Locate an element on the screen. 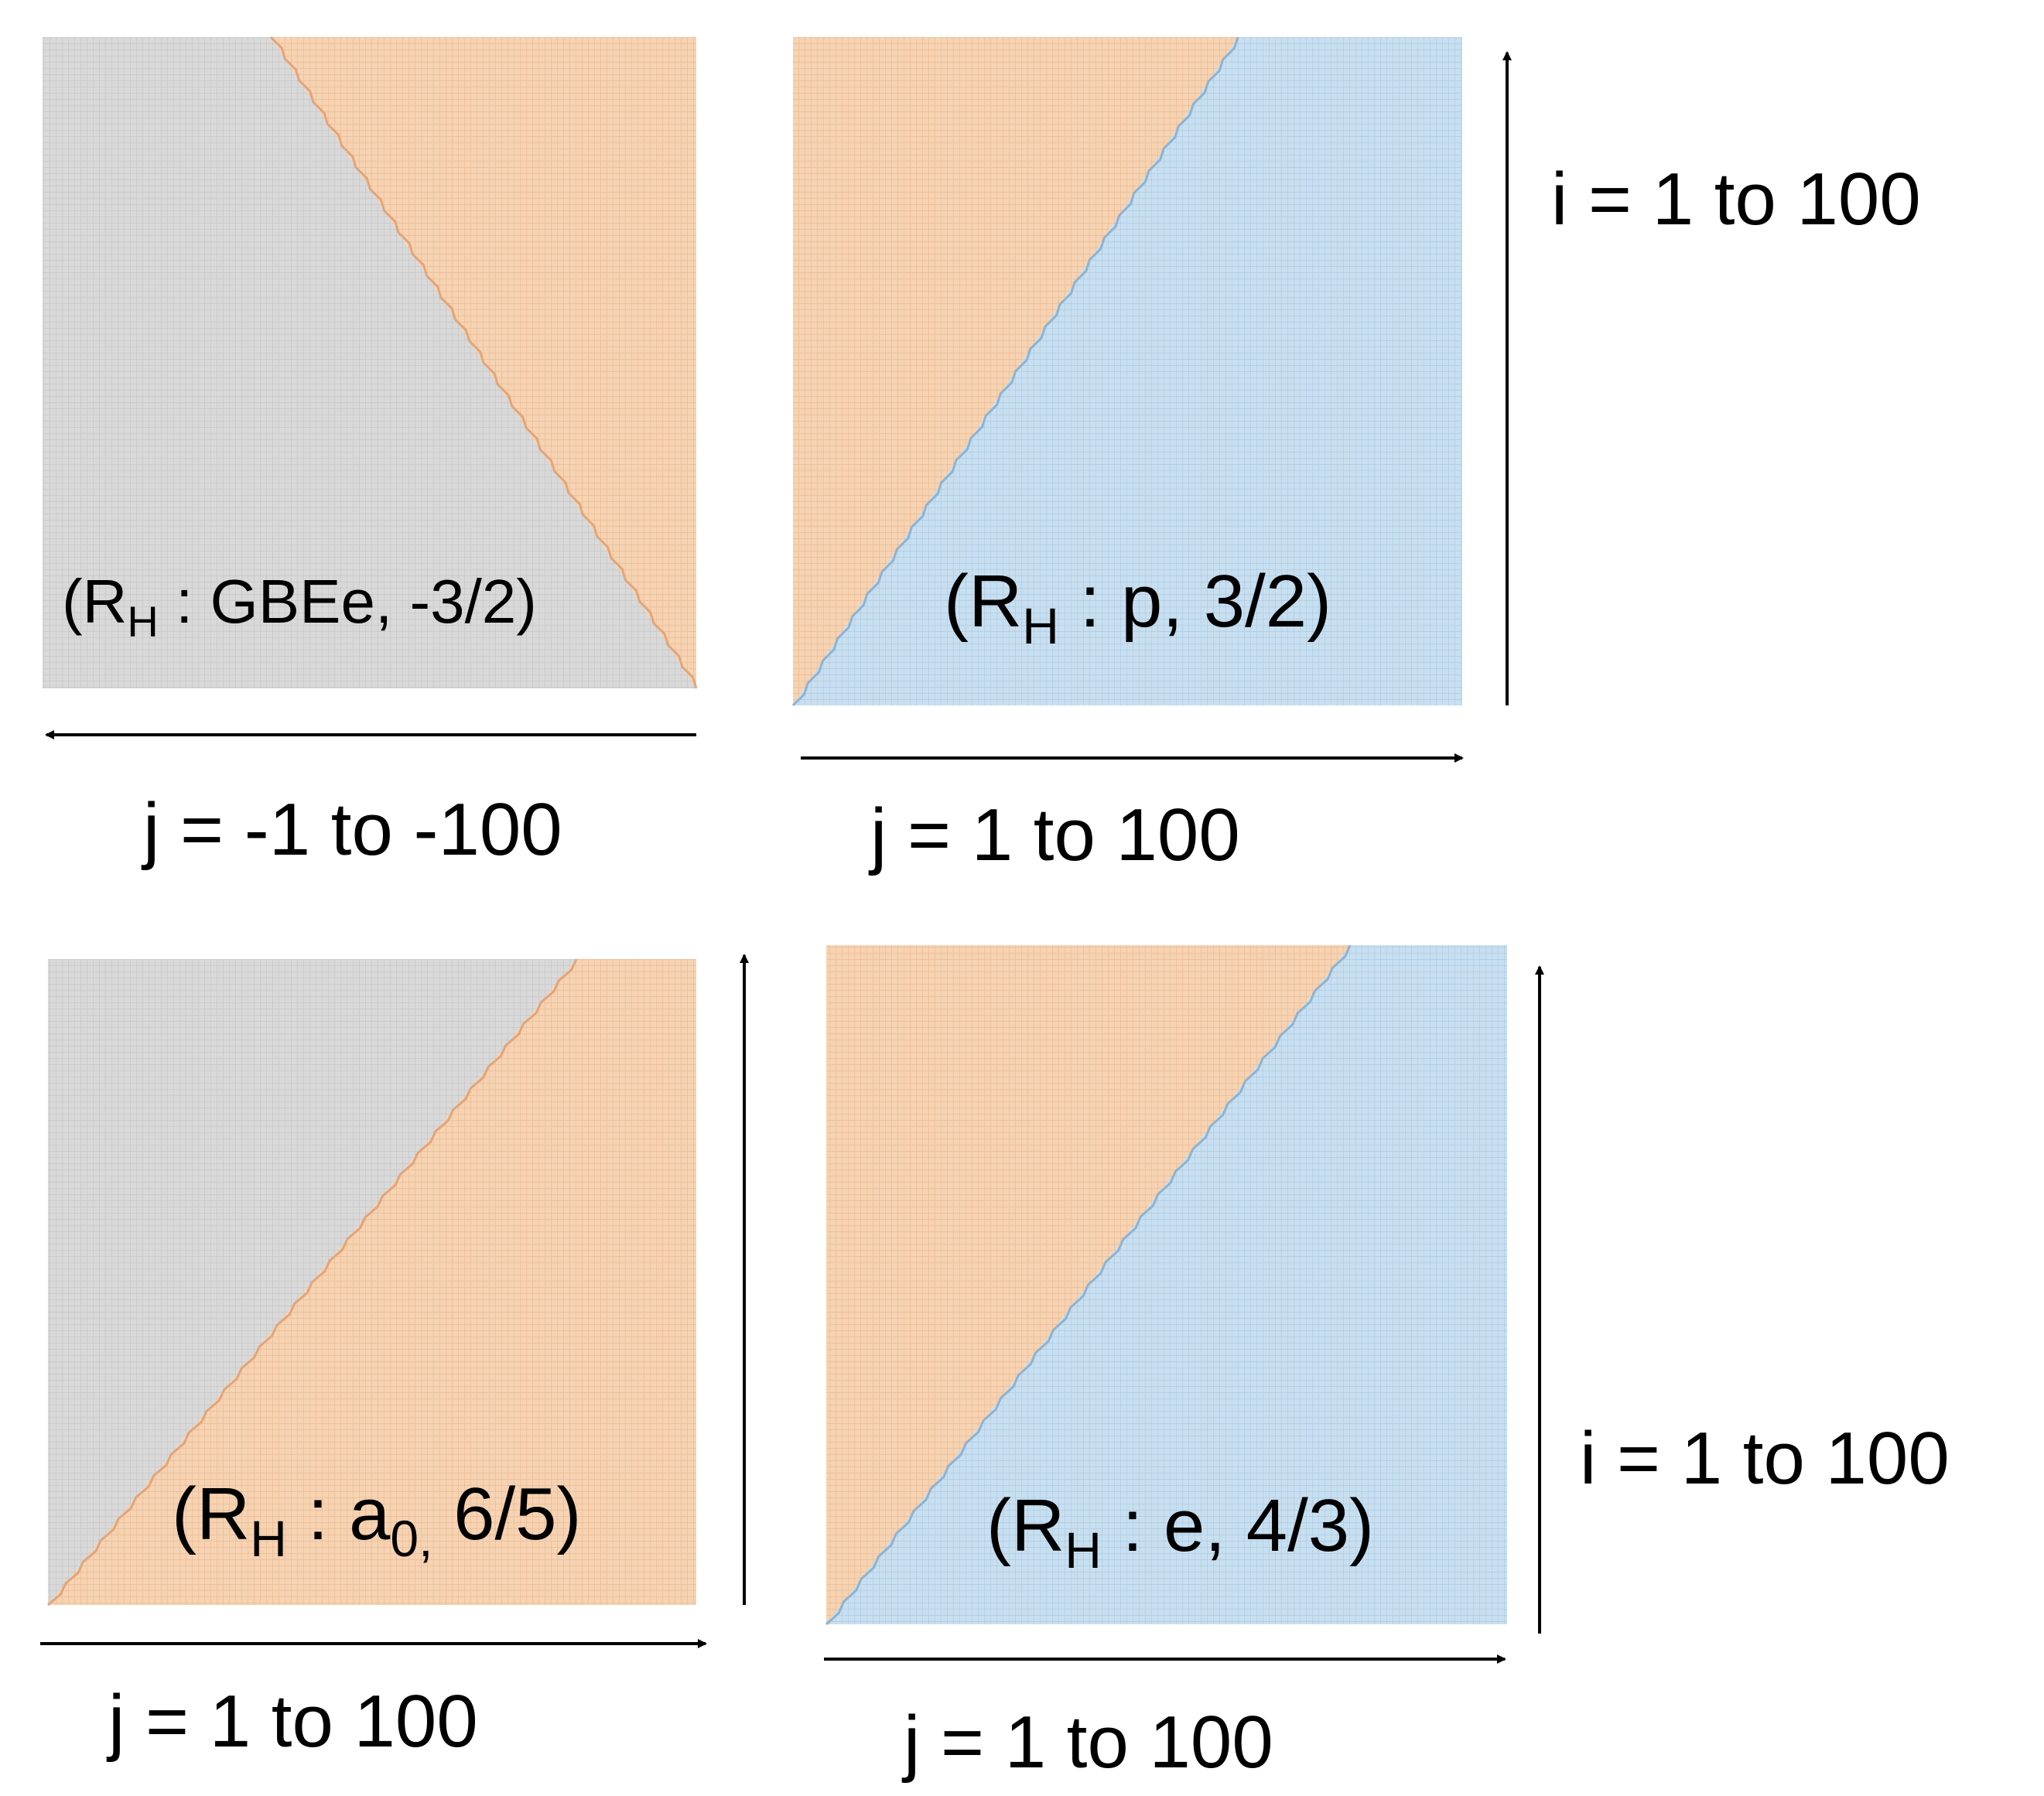  region-grey is located at coordinates (369, 362).